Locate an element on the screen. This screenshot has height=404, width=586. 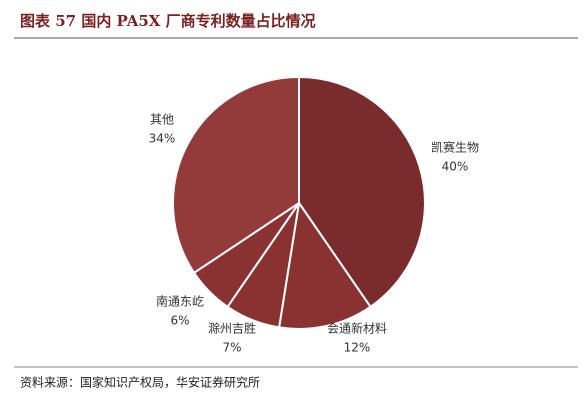
slice-label: 南通东屹 is located at coordinates (180, 301).